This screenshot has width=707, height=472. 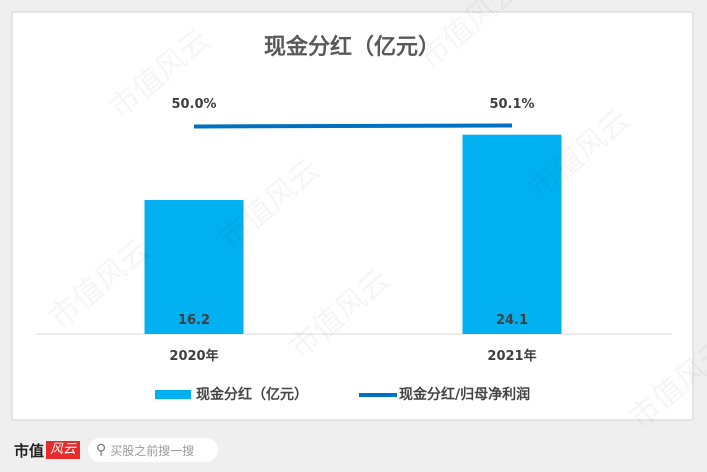 I want to click on legend: 现金分红（亿元） 现金分红/归母净利润, so click(x=342, y=394).